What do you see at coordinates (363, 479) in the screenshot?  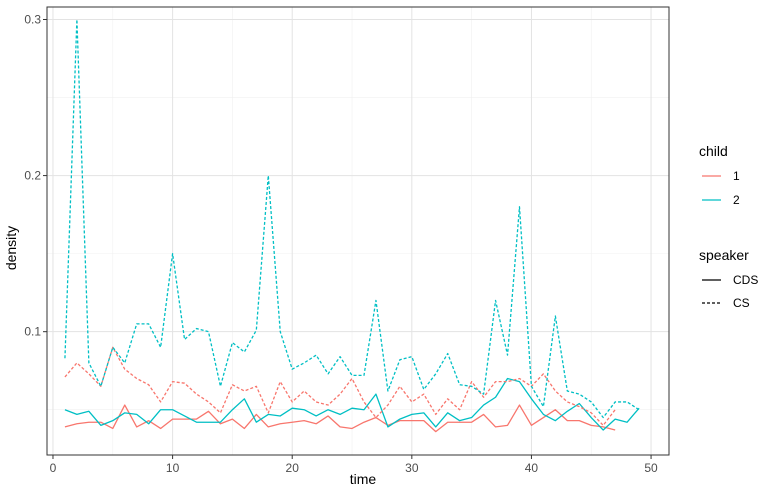 I see `x-axis-title: time` at bounding box center [363, 479].